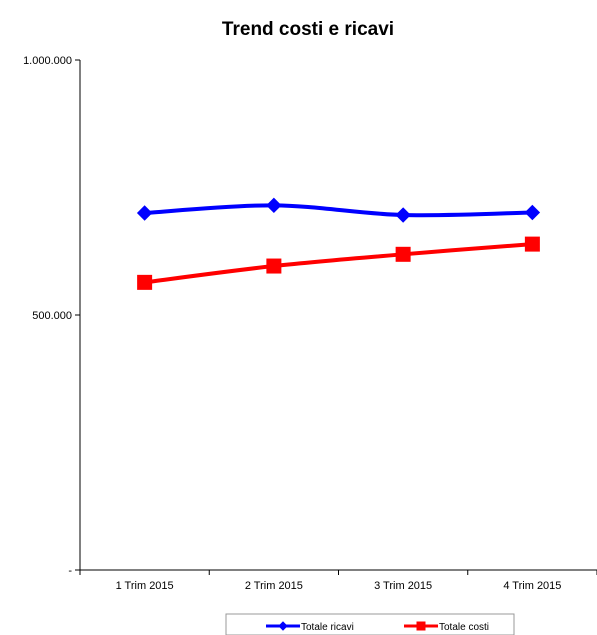 This screenshot has height=635, width=597. What do you see at coordinates (403, 586) in the screenshot?
I see `x-tick-label: 3 Trim 2015` at bounding box center [403, 586].